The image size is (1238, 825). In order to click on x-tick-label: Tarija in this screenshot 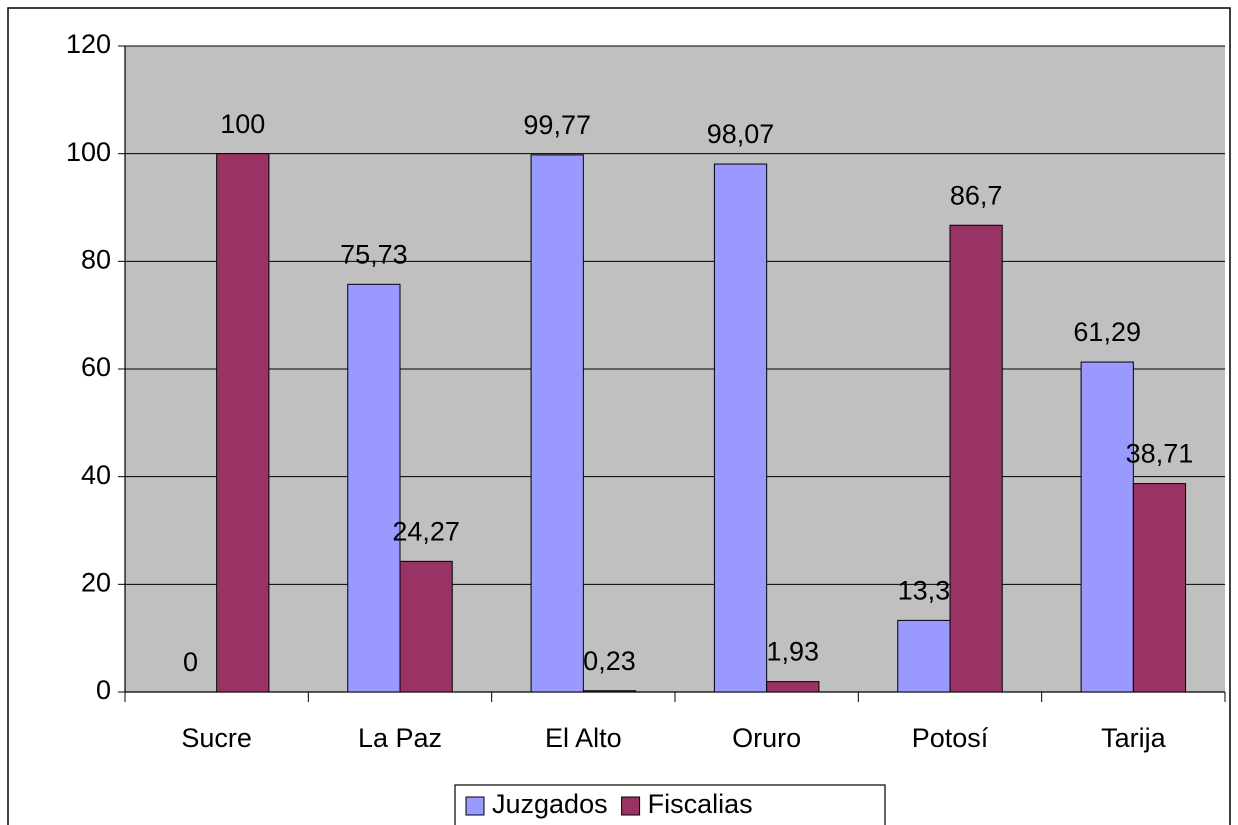, I will do `click(1134, 738)`.